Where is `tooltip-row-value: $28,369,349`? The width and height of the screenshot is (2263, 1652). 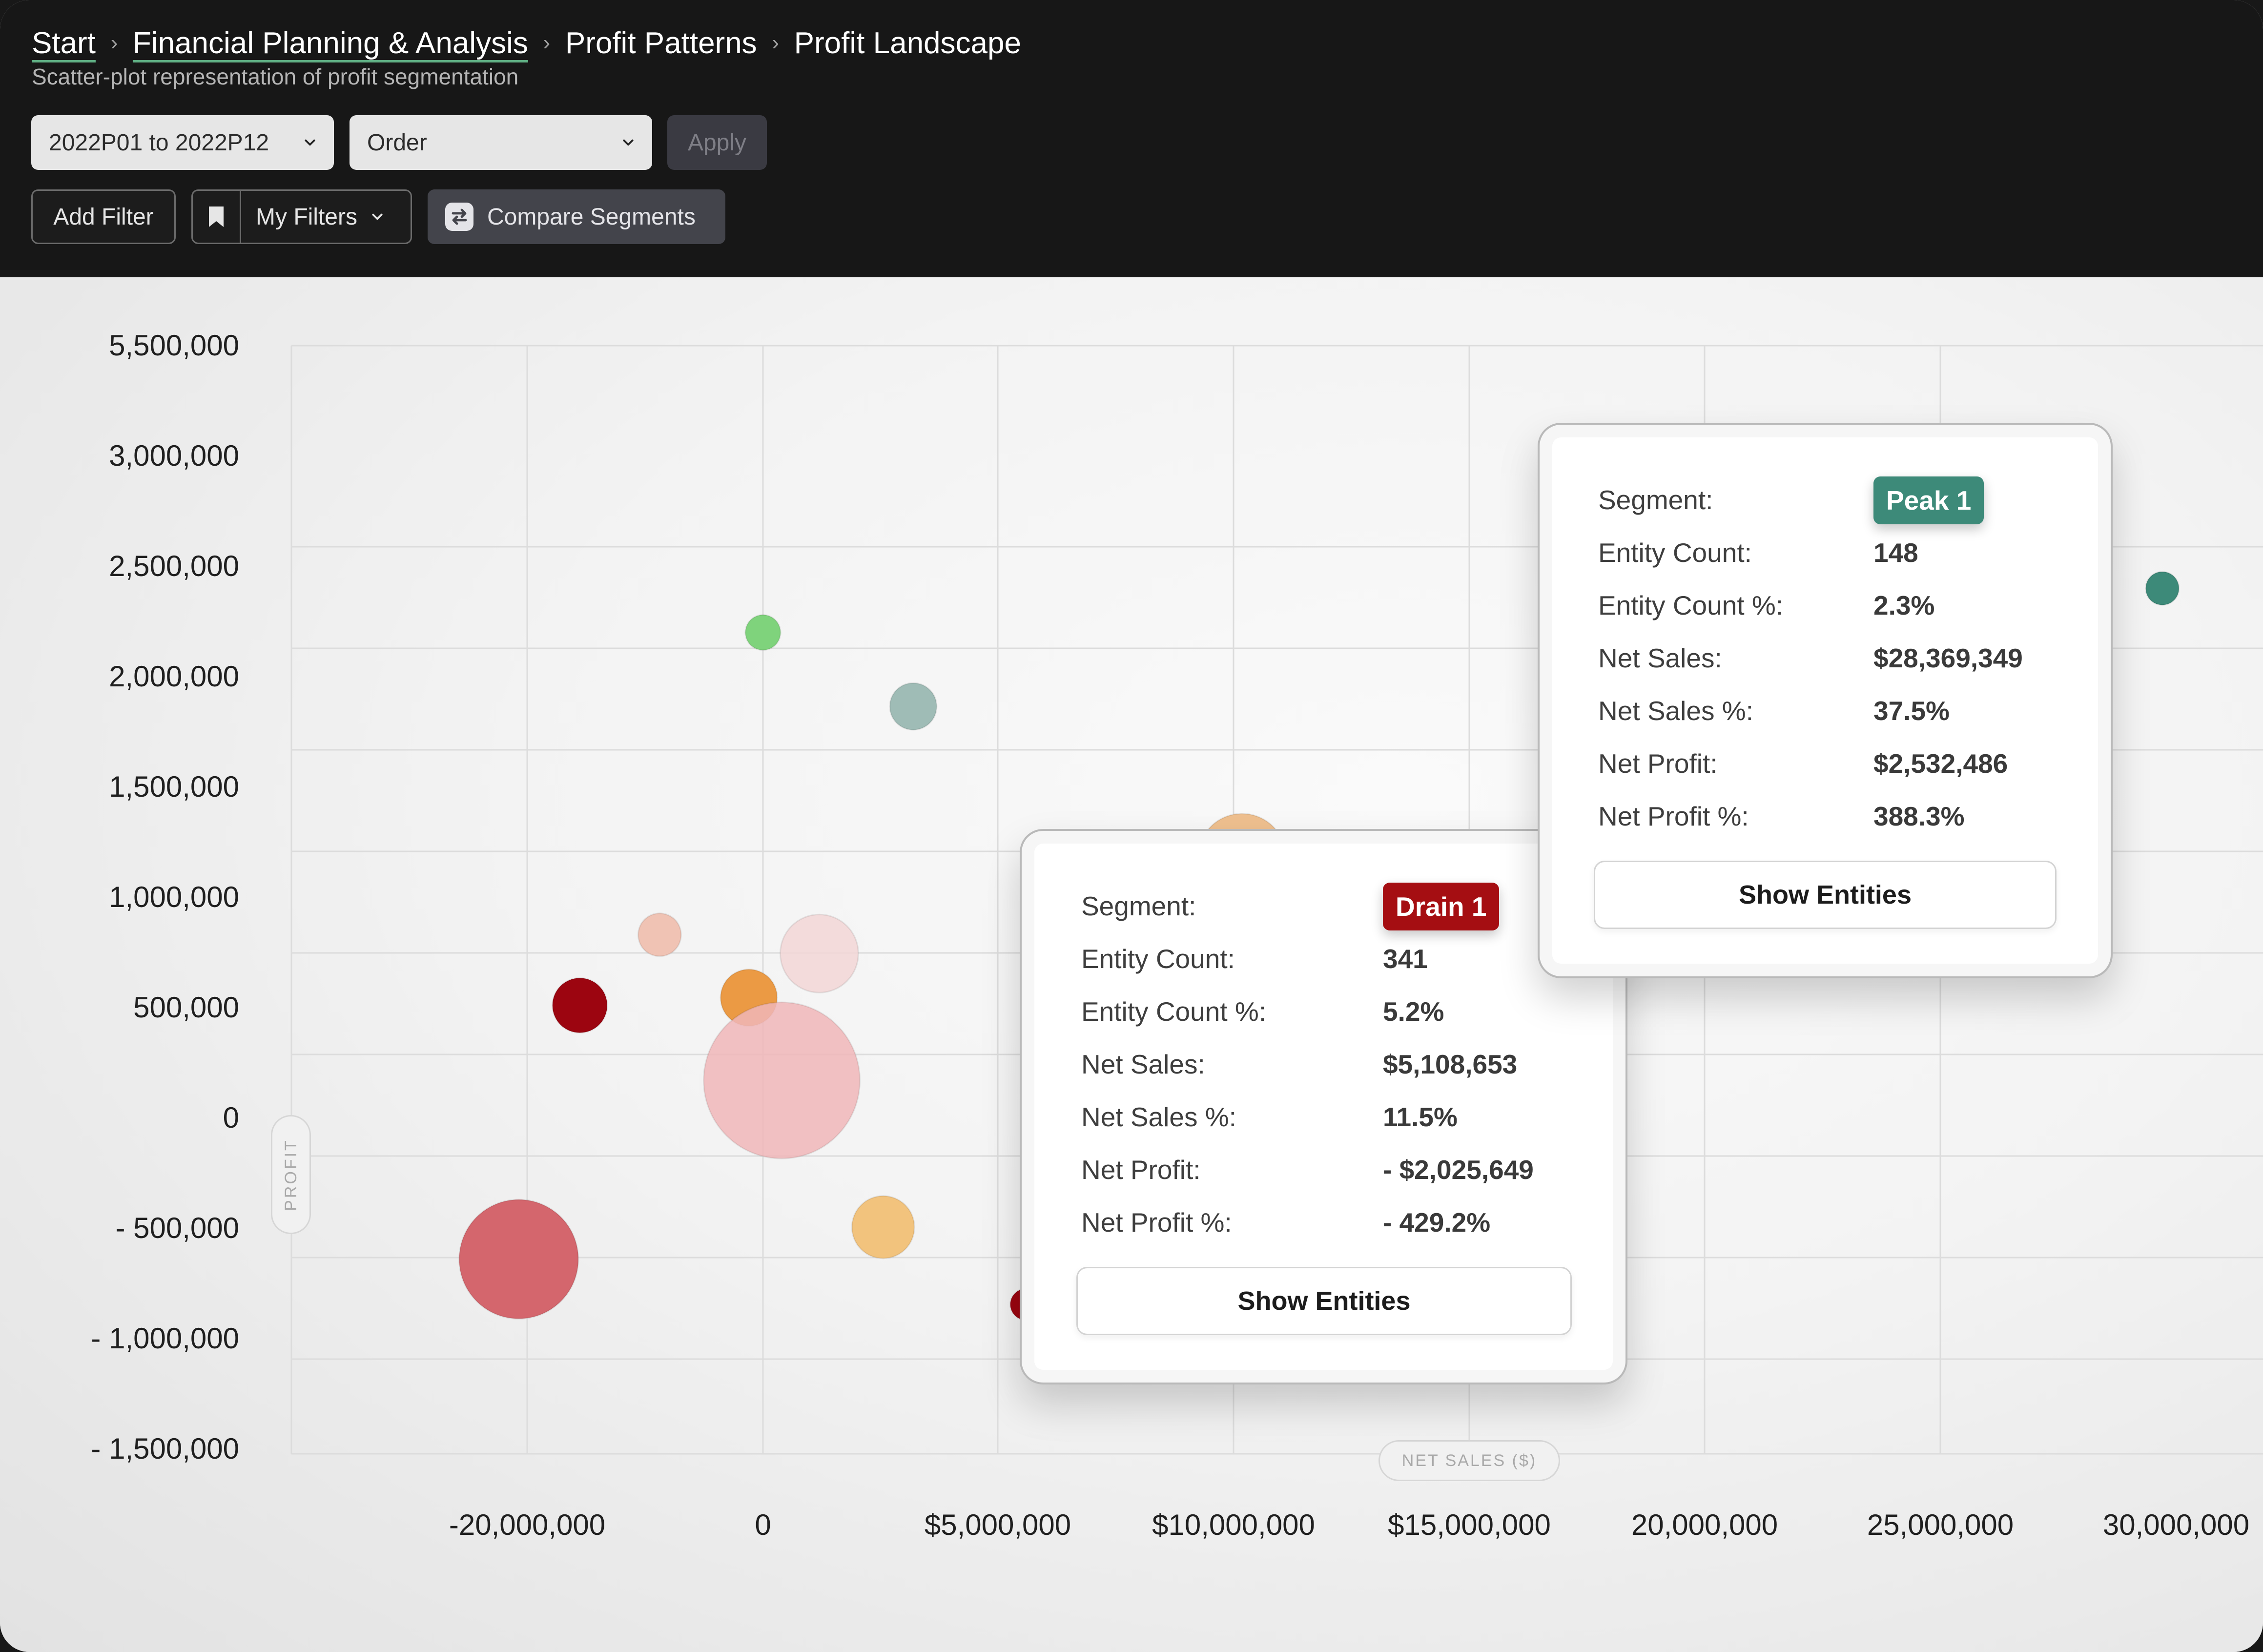 tooltip-row-value: $28,369,349 is located at coordinates (1948, 658).